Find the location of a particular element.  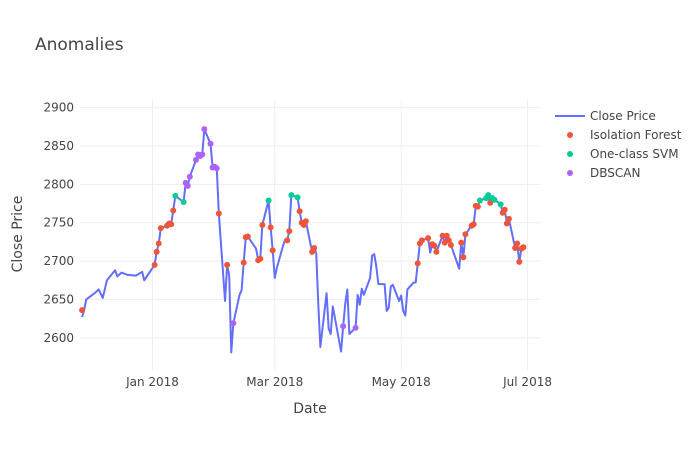

x-tick-label: Jul 2018 is located at coordinates (527, 382).